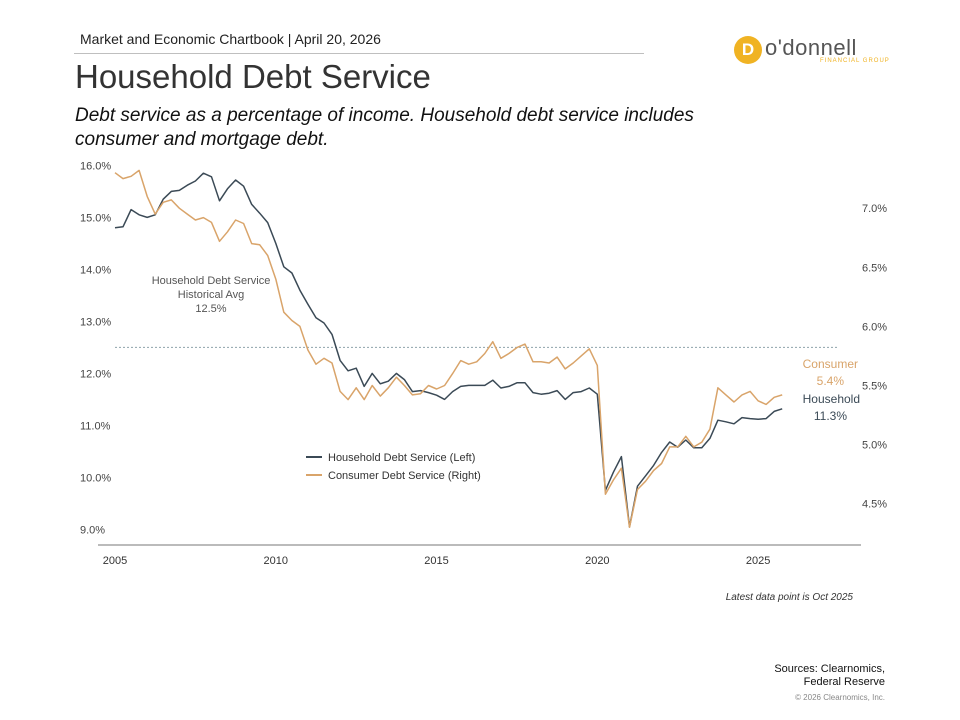  What do you see at coordinates (401, 458) in the screenshot?
I see `legend-entry-label: Household Debt Service (Left)` at bounding box center [401, 458].